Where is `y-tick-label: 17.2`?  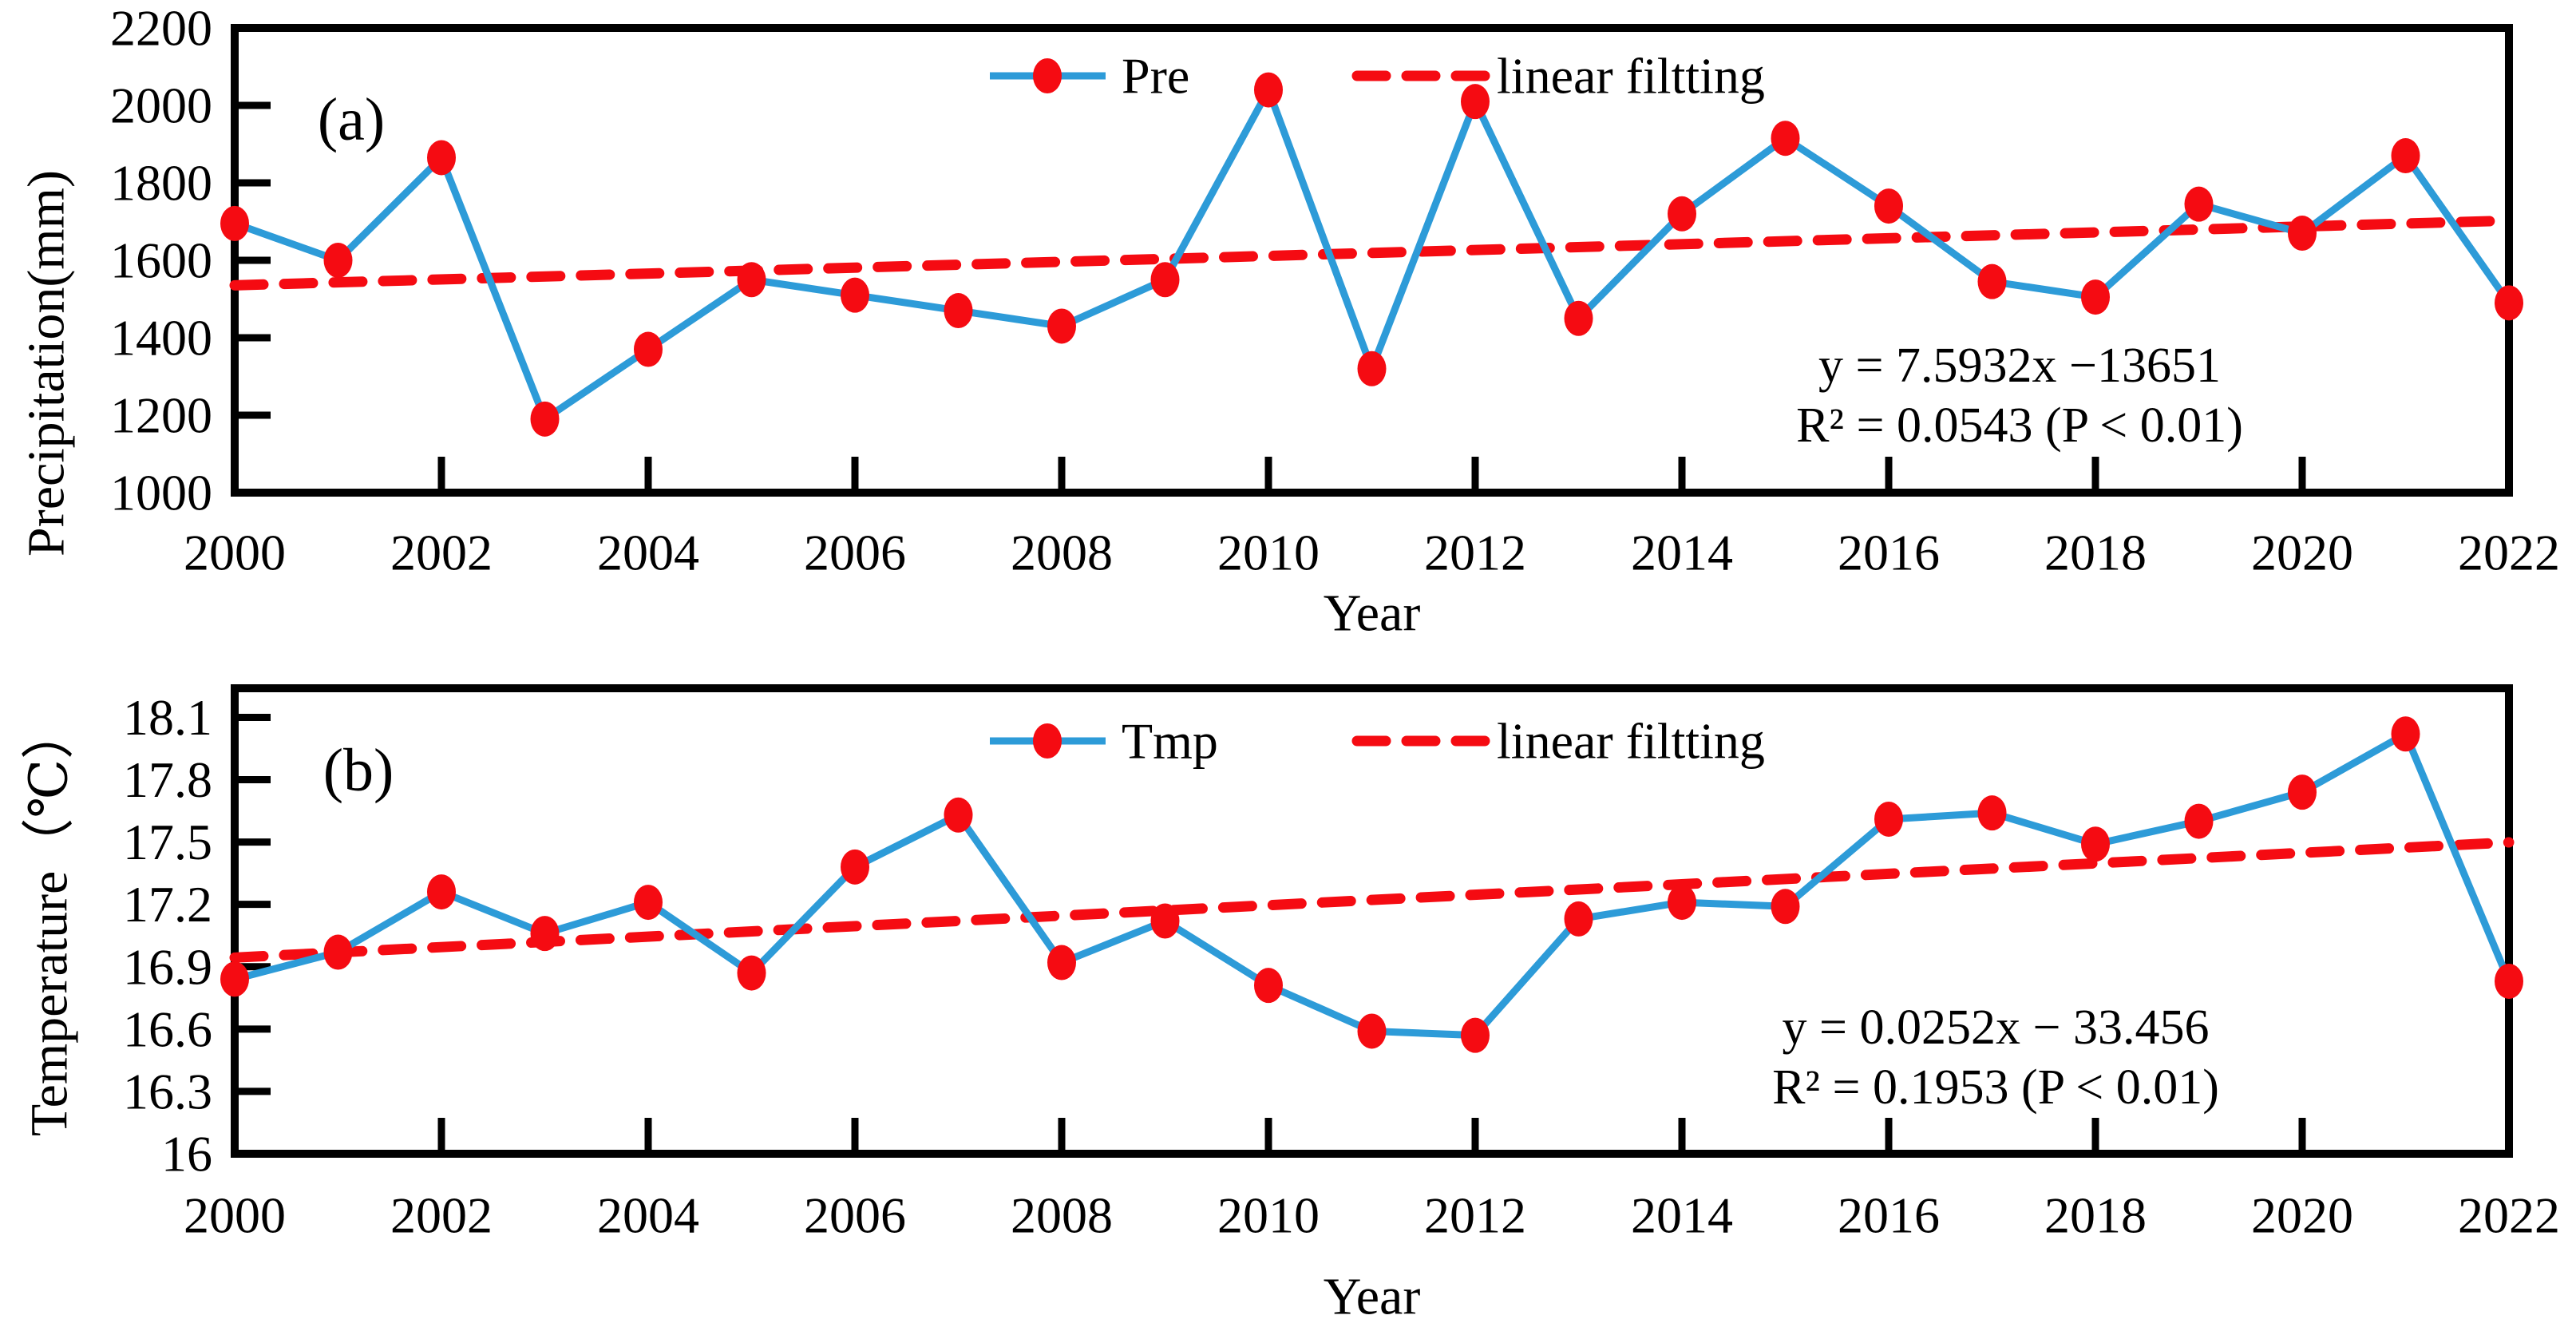
y-tick-label: 17.2 is located at coordinates (168, 905).